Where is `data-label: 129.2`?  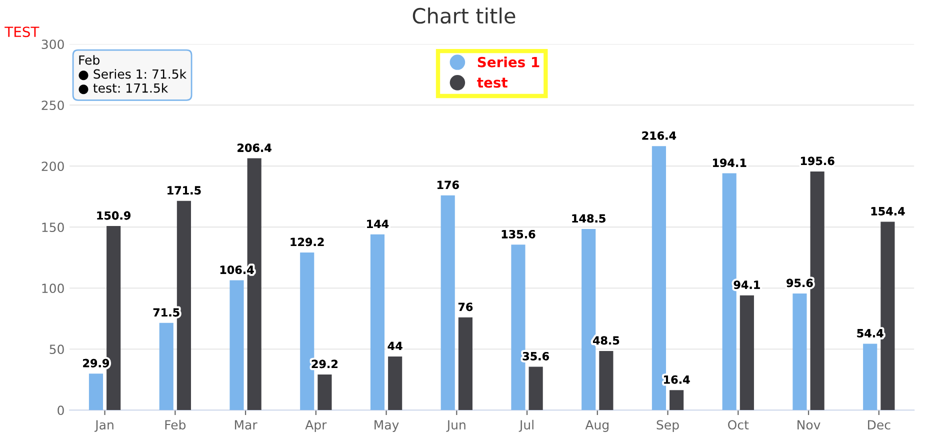 data-label: 129.2 is located at coordinates (307, 242).